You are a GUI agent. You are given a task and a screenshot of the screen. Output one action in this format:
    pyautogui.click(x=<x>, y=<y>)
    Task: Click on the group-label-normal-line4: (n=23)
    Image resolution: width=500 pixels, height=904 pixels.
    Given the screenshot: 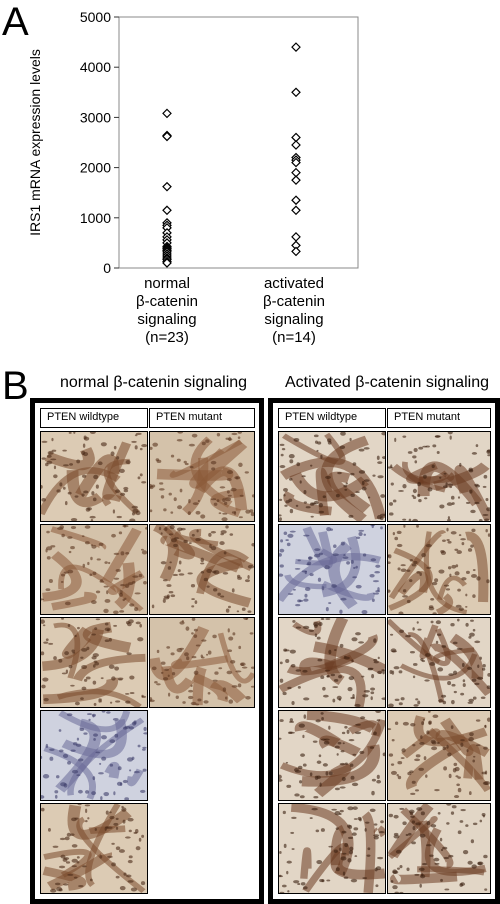 What is the action you would take?
    pyautogui.click(x=167, y=337)
    